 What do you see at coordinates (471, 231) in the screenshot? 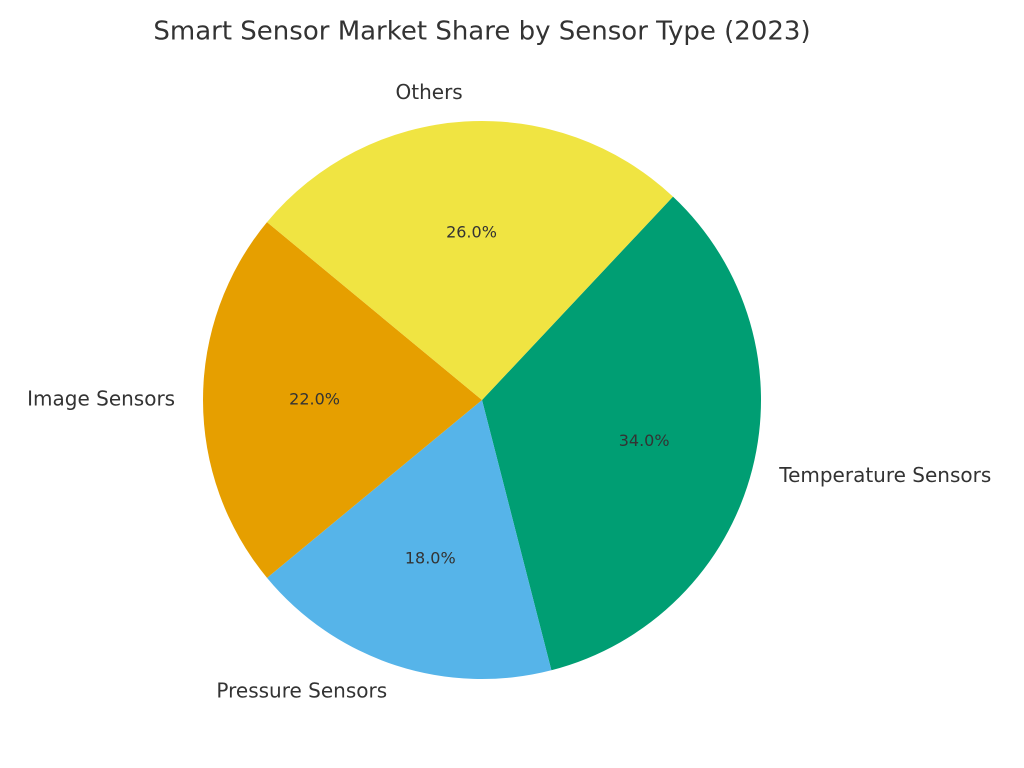
I see `percent-label: 26.0%` at bounding box center [471, 231].